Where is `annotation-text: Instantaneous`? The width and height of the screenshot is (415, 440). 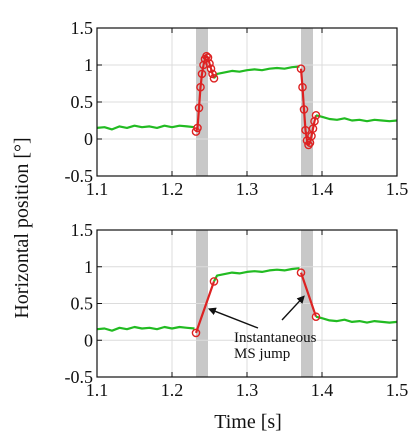 annotation-text: Instantaneous is located at coordinates (275, 338).